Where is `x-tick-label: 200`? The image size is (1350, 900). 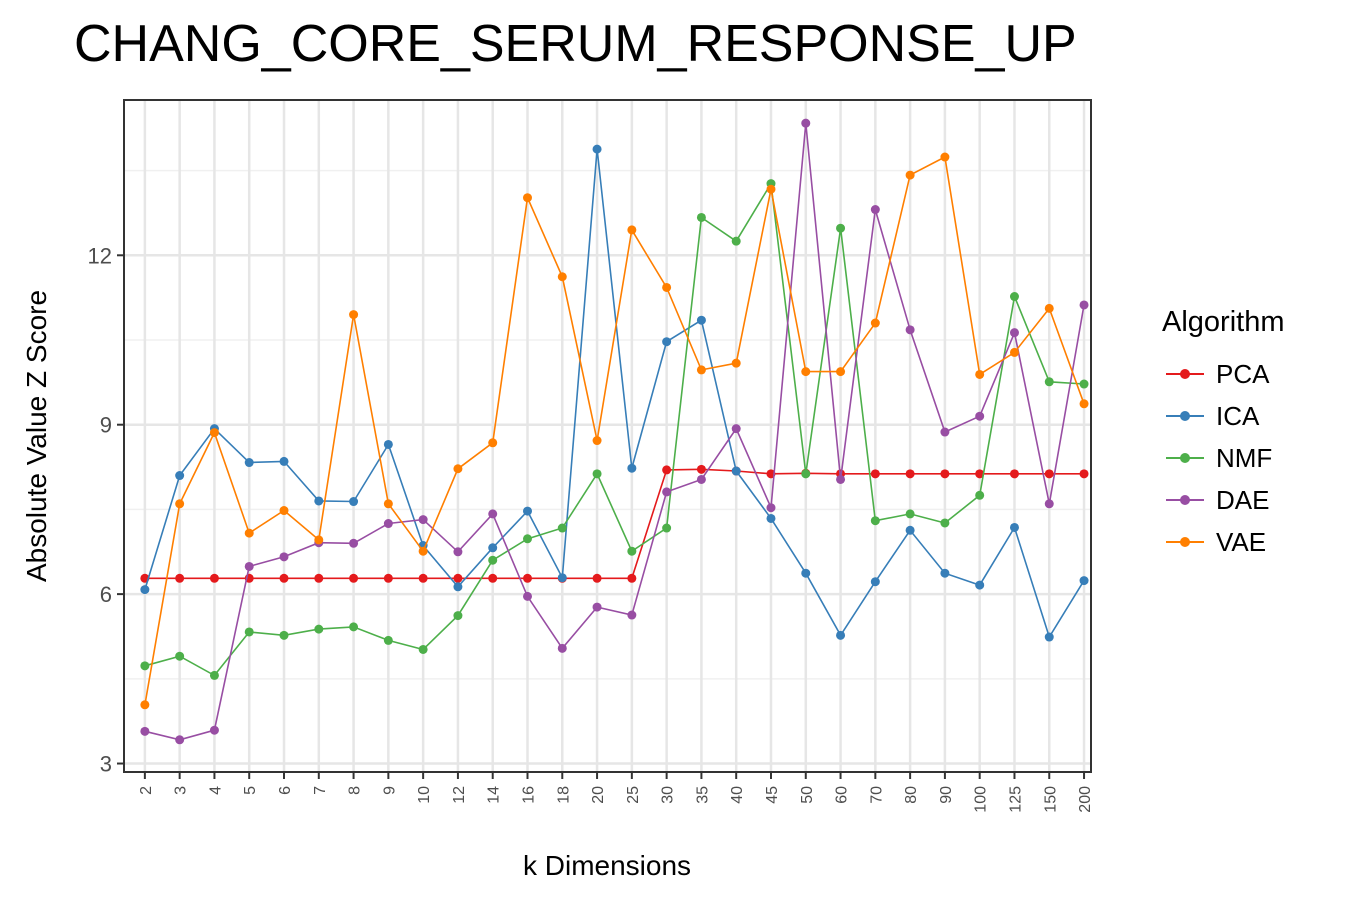 x-tick-label: 200 is located at coordinates (1085, 799).